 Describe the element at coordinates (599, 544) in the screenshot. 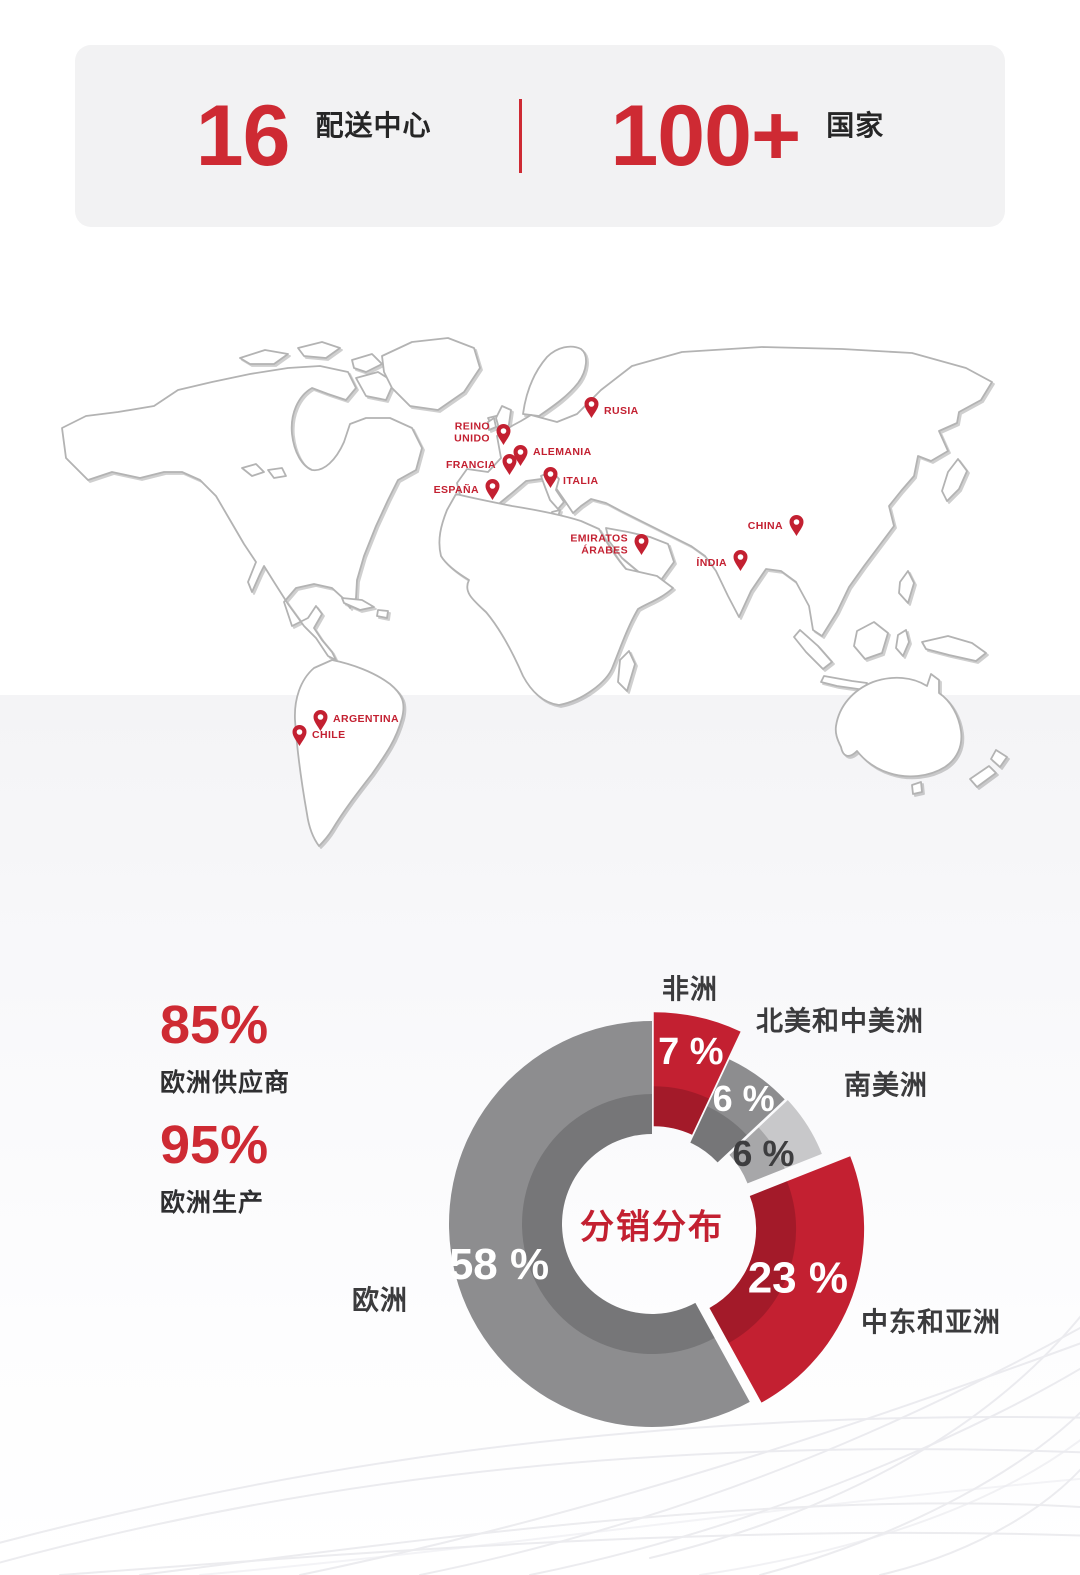

I see `map-pin-label: EMIRATOS ÁRABES` at that location.